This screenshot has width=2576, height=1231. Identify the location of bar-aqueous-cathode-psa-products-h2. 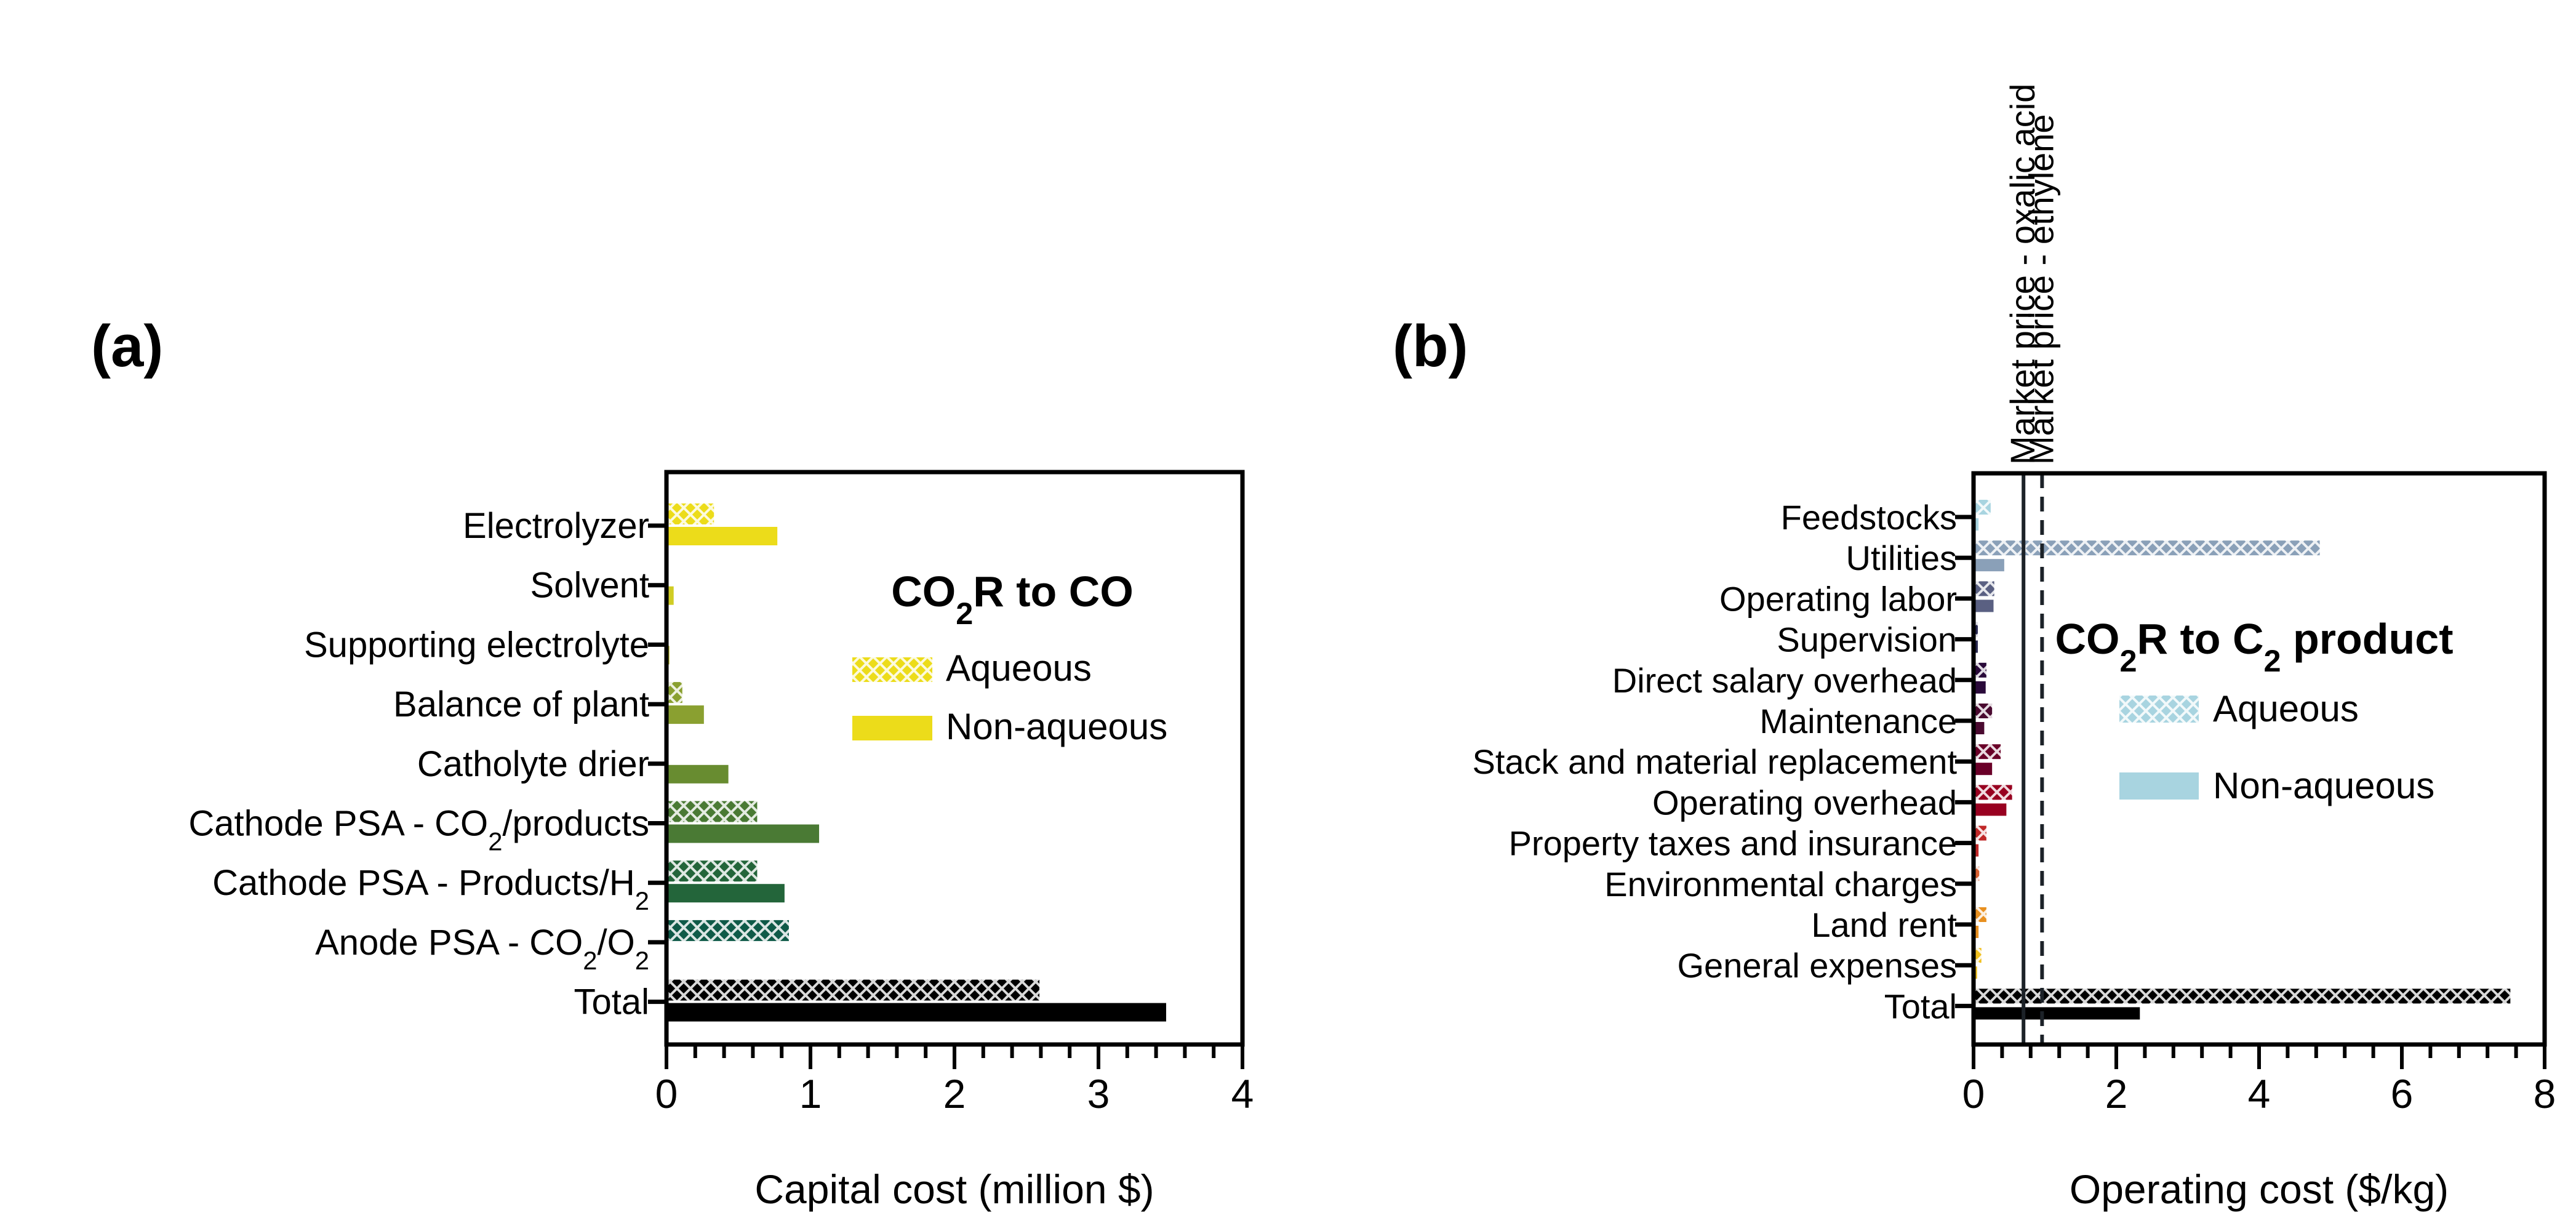
(712, 871).